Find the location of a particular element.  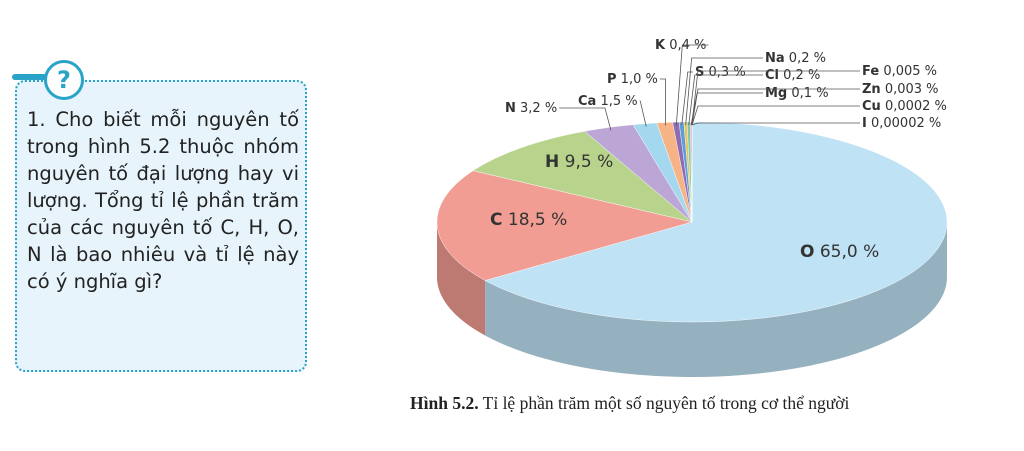

data-label: N 3,2 % is located at coordinates (531, 108).